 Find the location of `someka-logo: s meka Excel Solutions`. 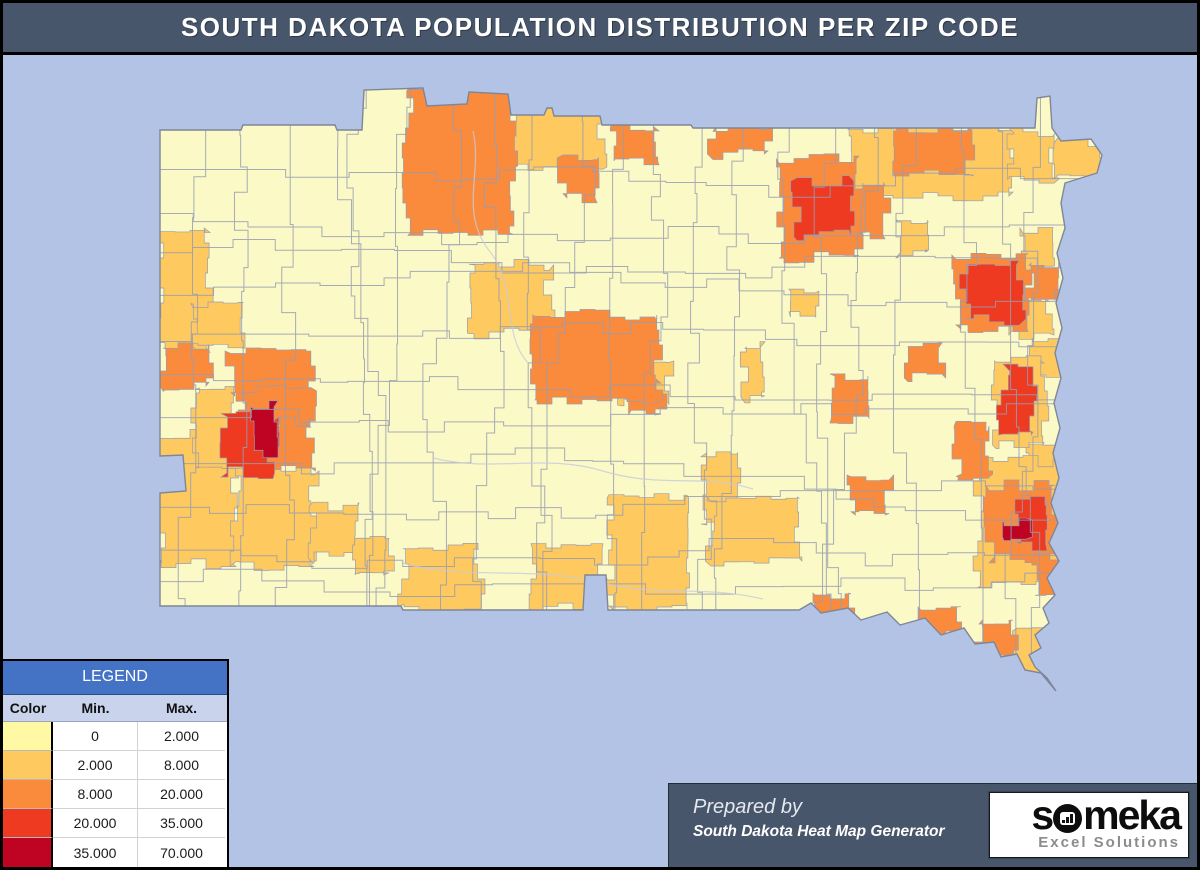

someka-logo: s meka Excel Solutions is located at coordinates (1089, 825).